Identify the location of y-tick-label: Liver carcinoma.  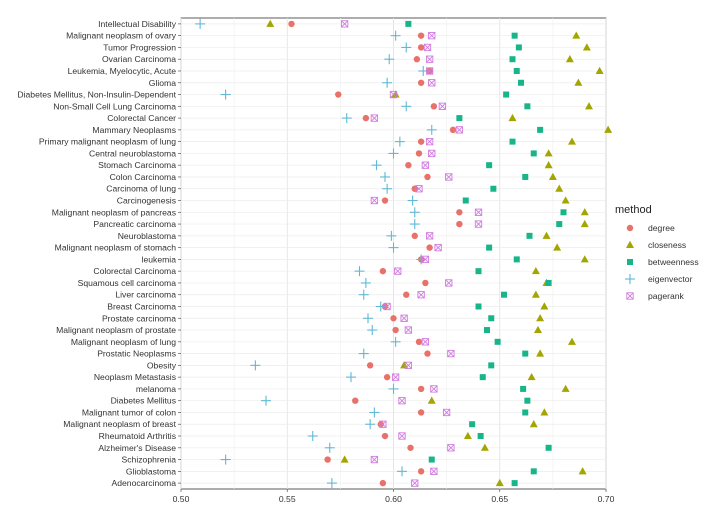
(145, 295).